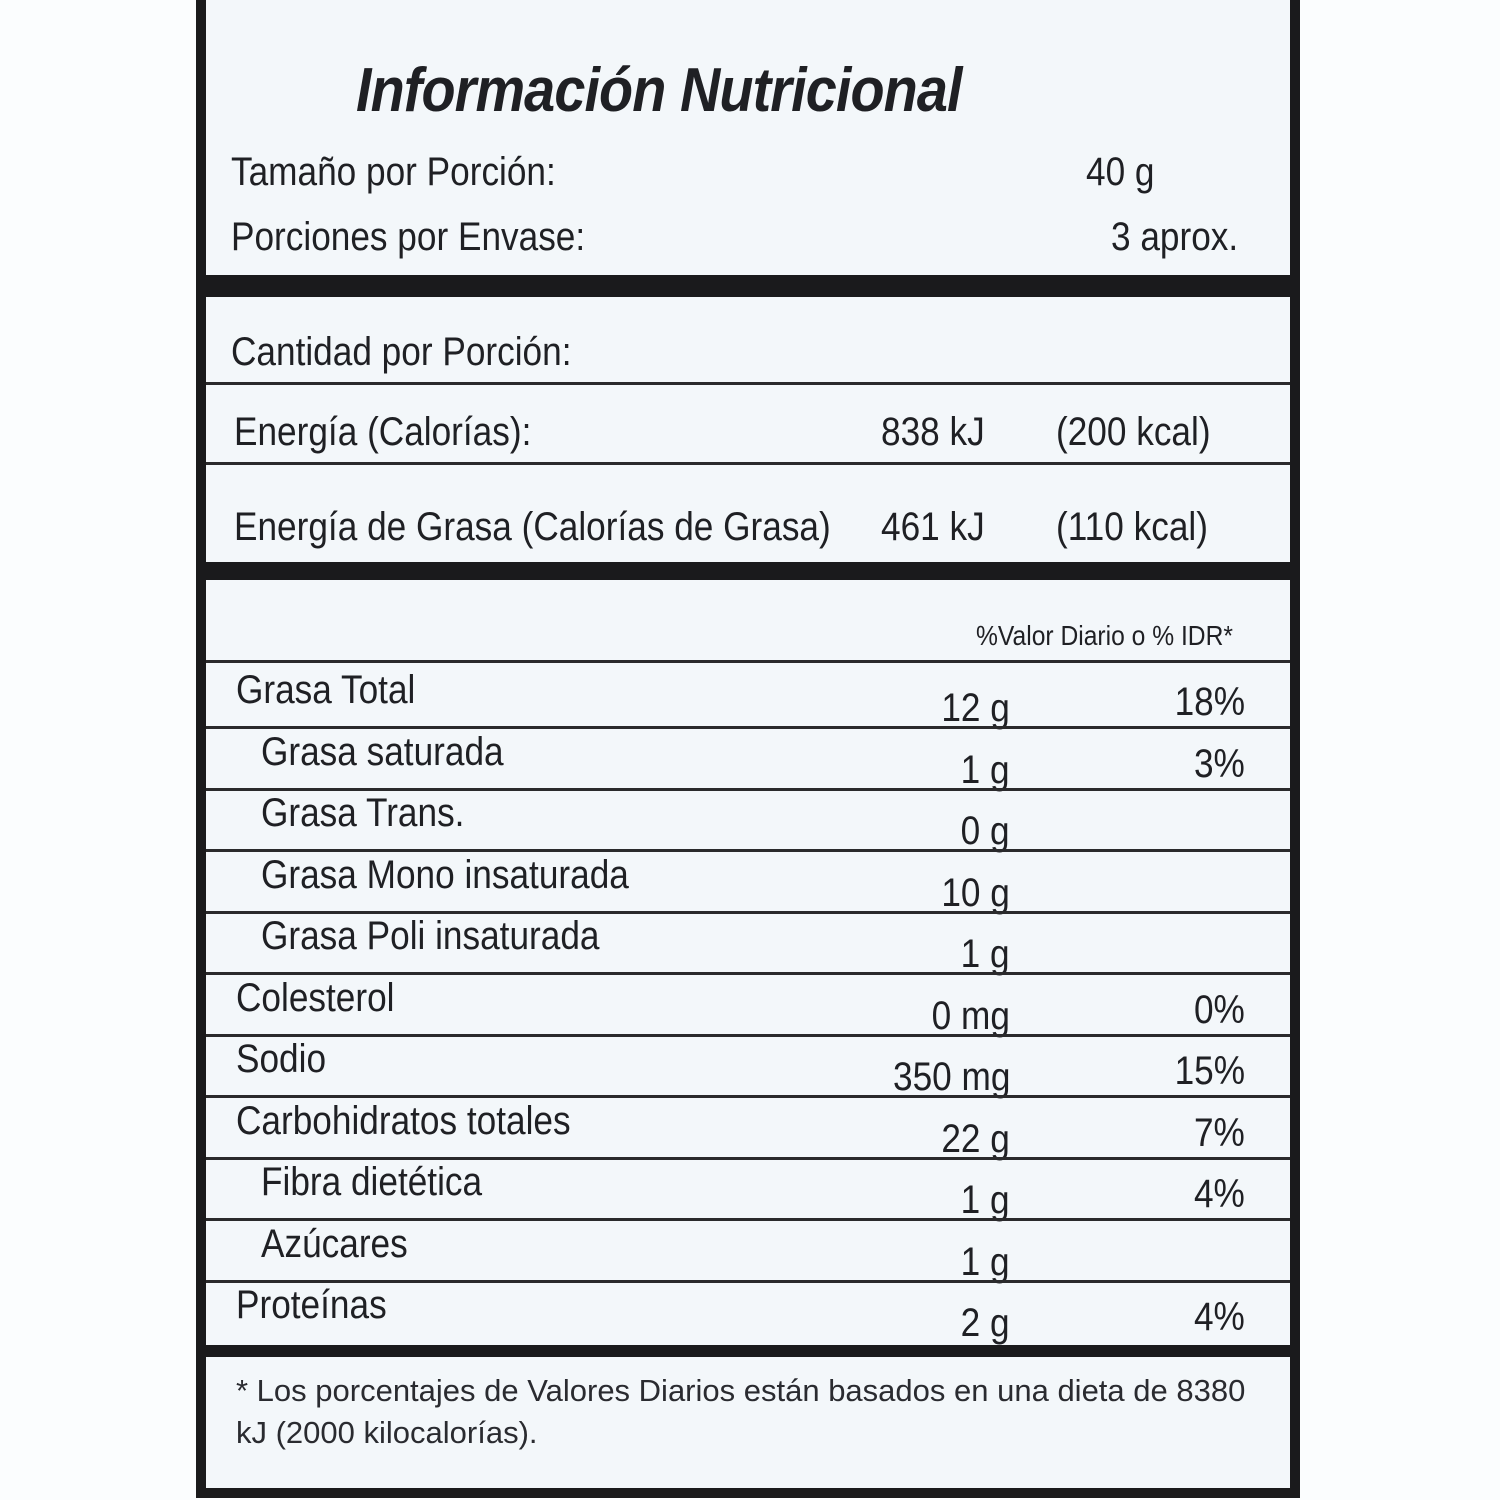  What do you see at coordinates (985, 1323) in the screenshot?
I see `nutrient-amount: 2 g` at bounding box center [985, 1323].